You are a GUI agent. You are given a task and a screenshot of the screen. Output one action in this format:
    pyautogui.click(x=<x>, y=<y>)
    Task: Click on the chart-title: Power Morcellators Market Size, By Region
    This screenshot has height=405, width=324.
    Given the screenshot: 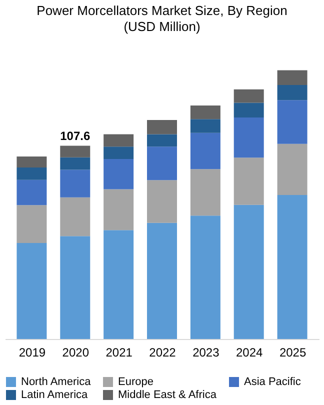 What is the action you would take?
    pyautogui.click(x=162, y=10)
    